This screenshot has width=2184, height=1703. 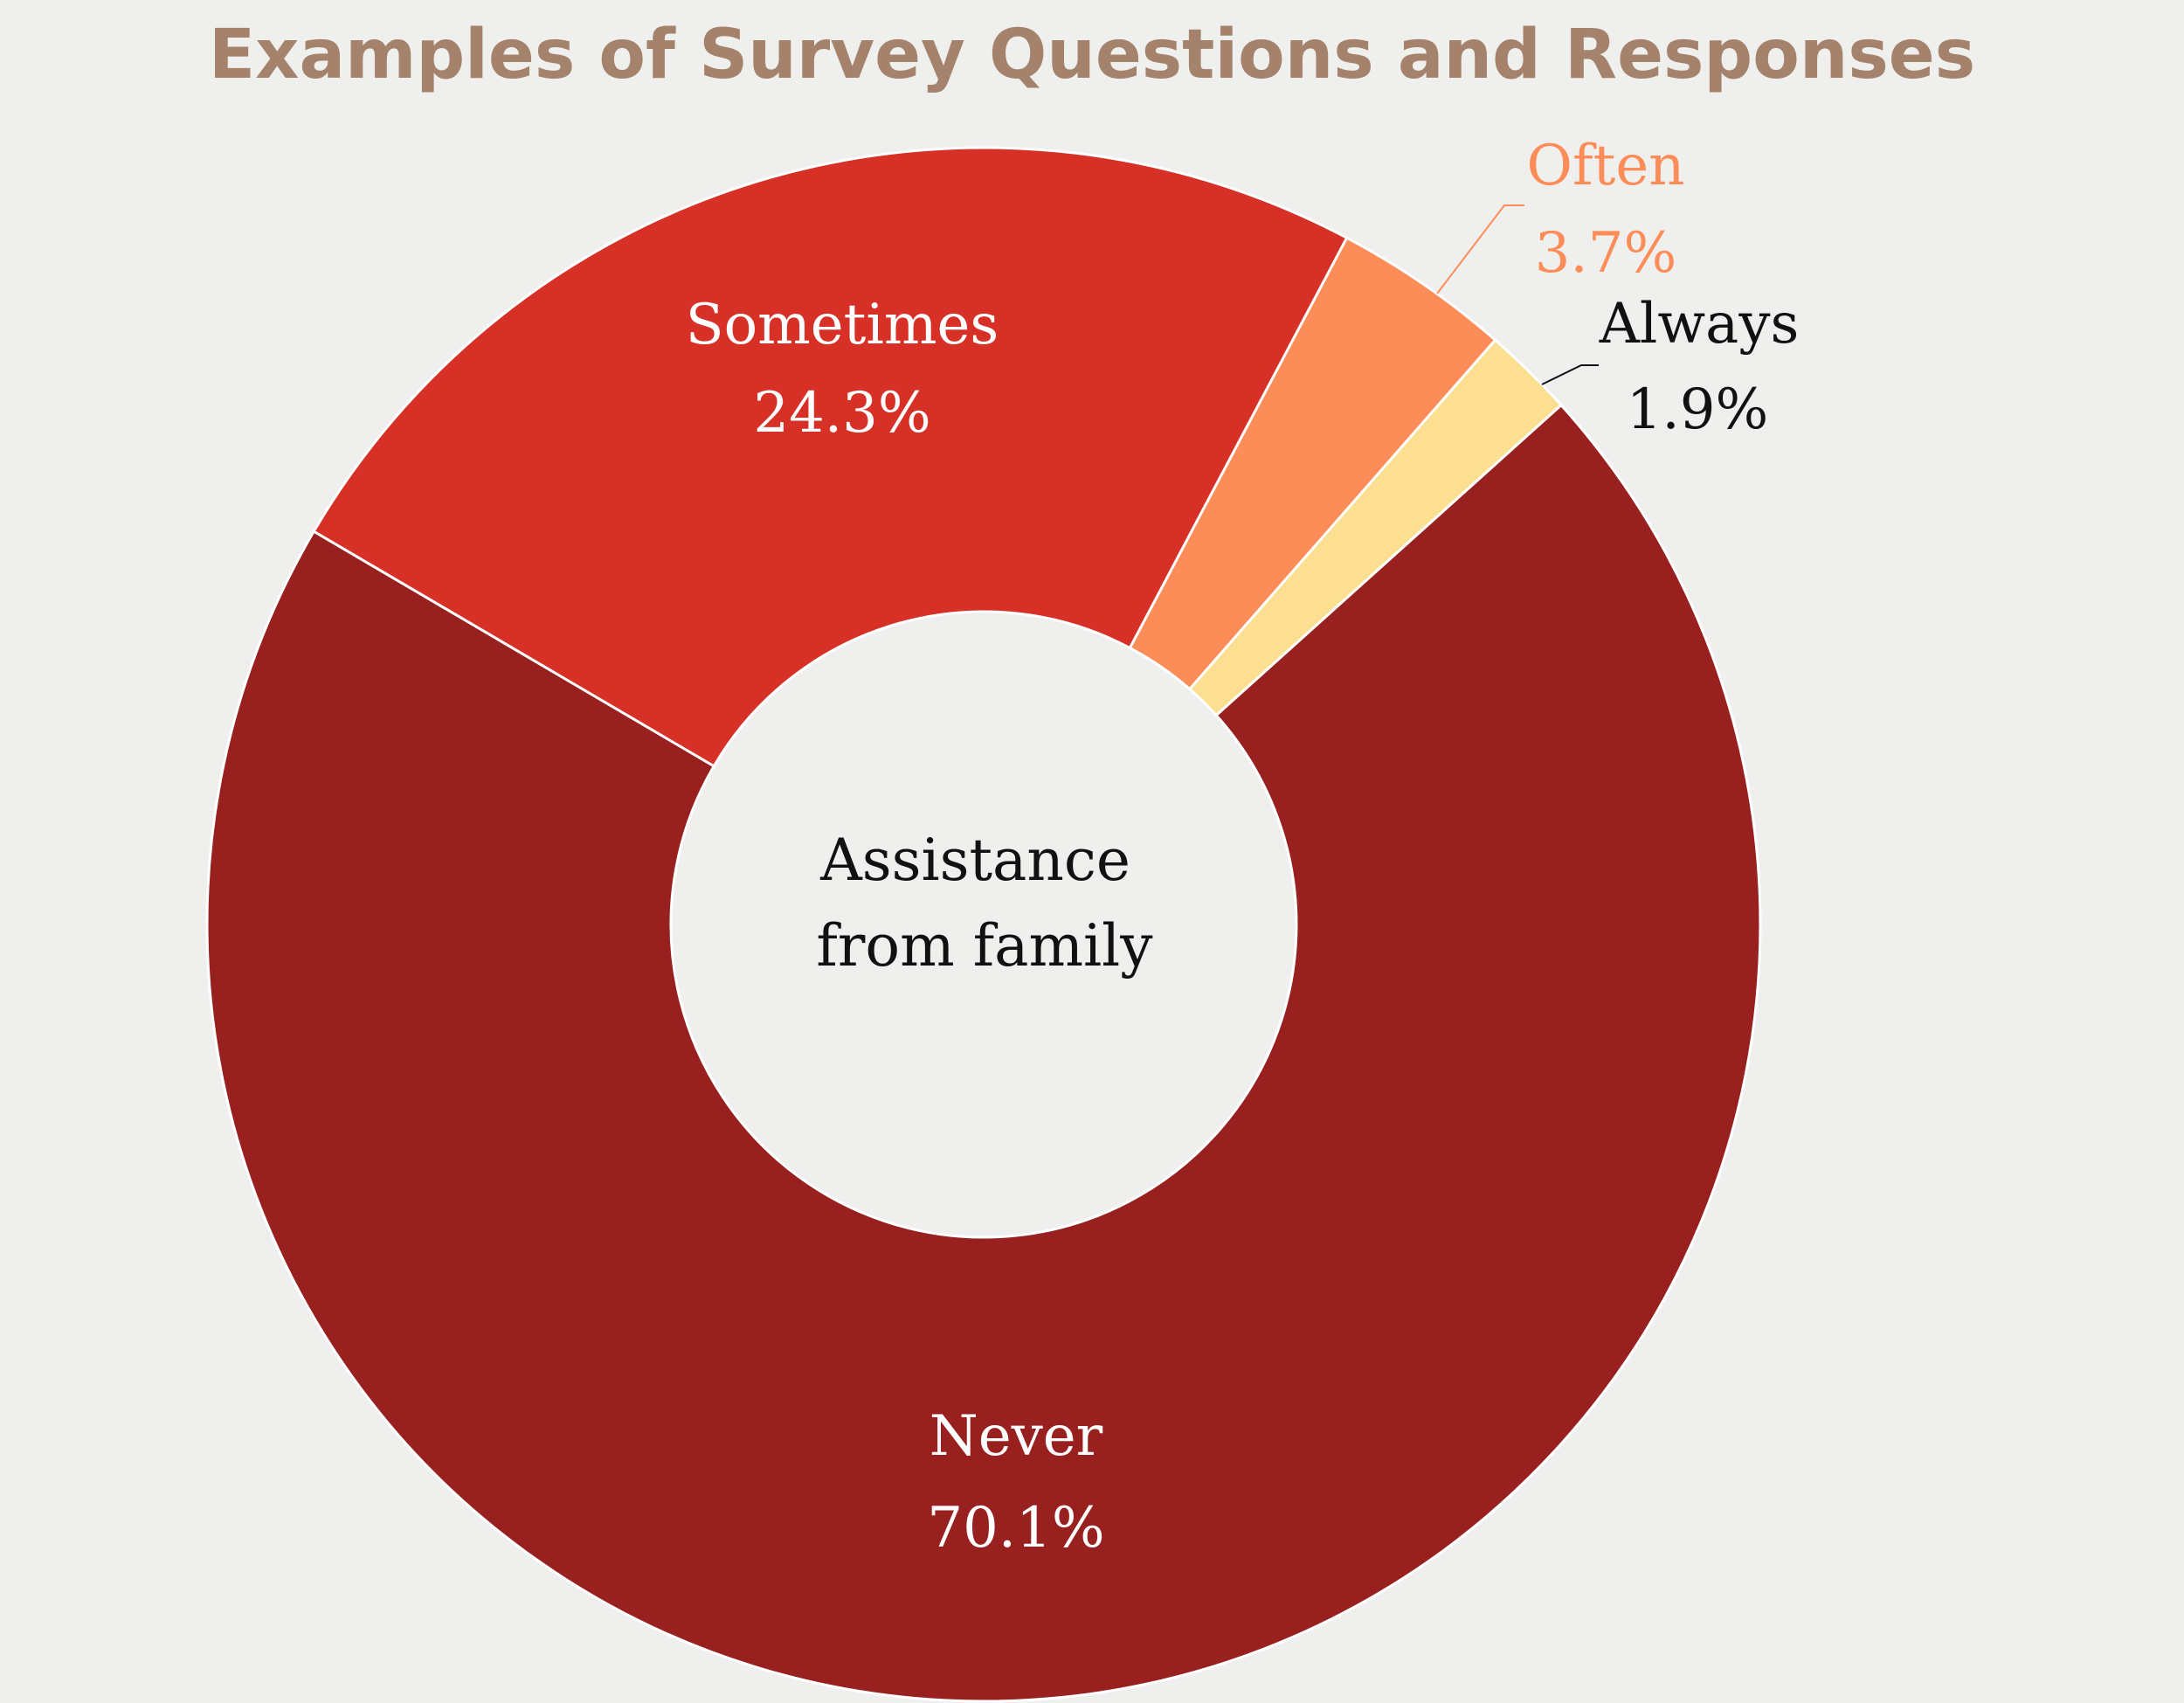 What do you see at coordinates (1698, 409) in the screenshot?
I see `slice-label-always-value: 1.9%` at bounding box center [1698, 409].